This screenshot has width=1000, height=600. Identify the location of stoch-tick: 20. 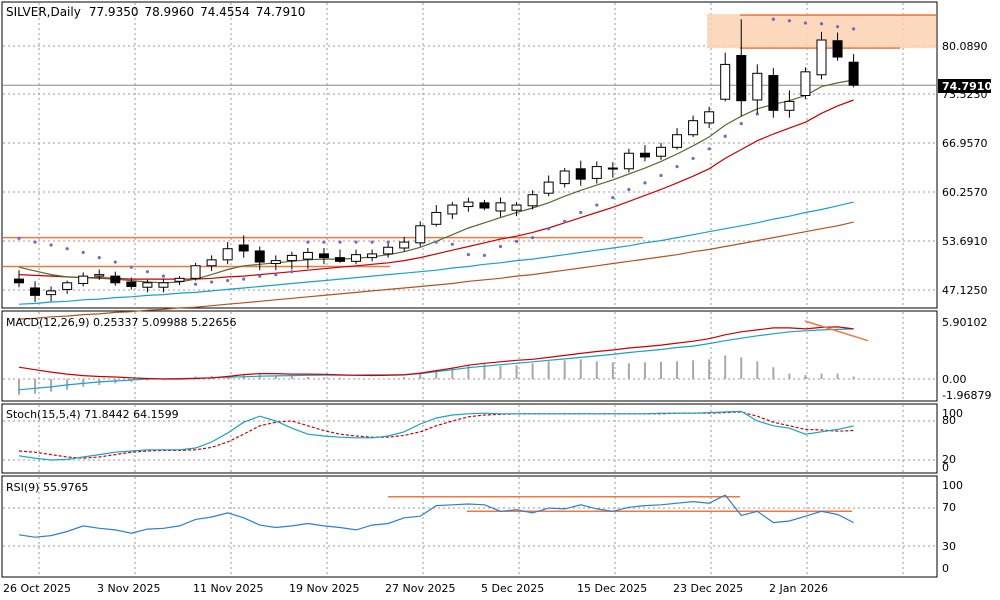
(949, 459).